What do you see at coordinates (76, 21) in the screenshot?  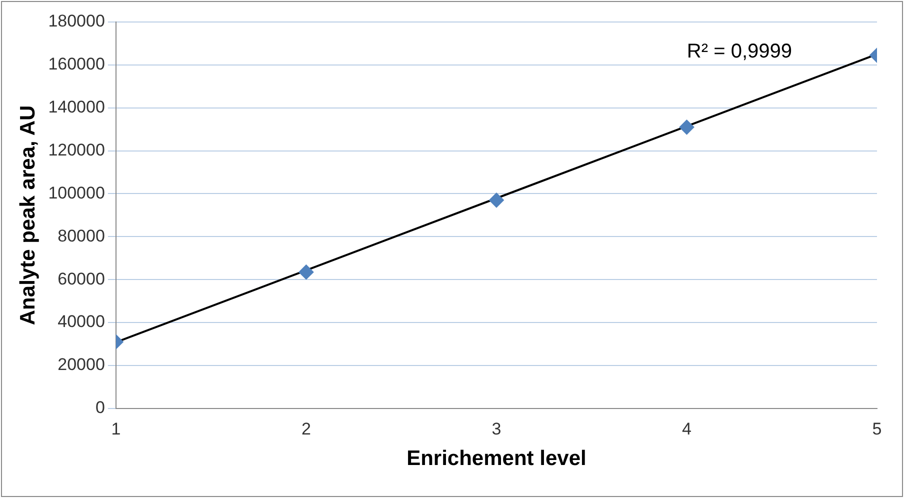 I see `y-tick-label: 180000` at bounding box center [76, 21].